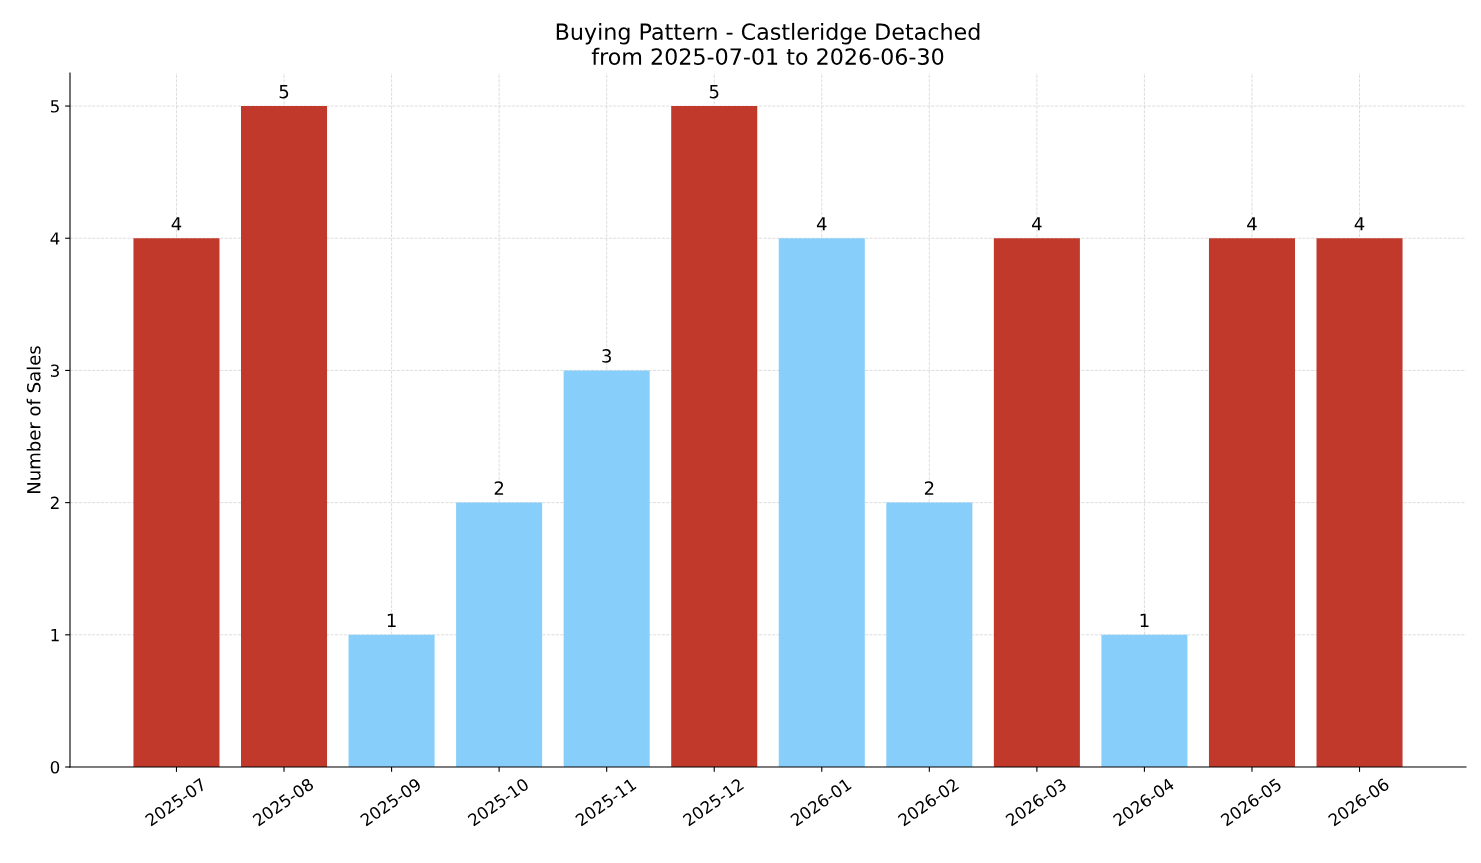 This screenshot has height=863, width=1481. What do you see at coordinates (55, 635) in the screenshot?
I see `y-tick-label: 1` at bounding box center [55, 635].